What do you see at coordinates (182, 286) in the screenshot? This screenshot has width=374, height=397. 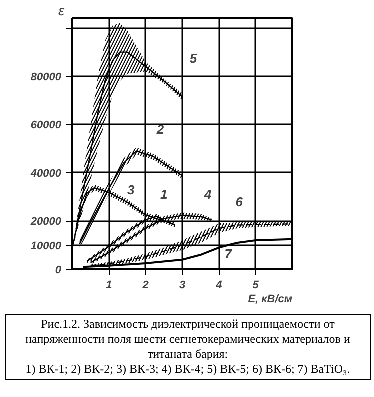 I see `x-tick-label: 3` at bounding box center [182, 286].